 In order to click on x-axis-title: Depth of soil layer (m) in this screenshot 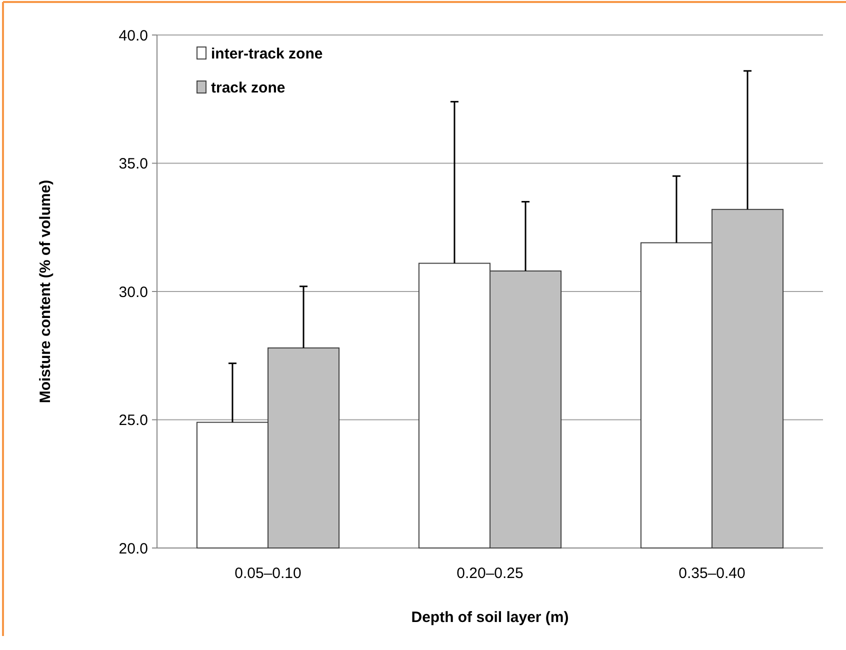, I will do `click(490, 617)`.